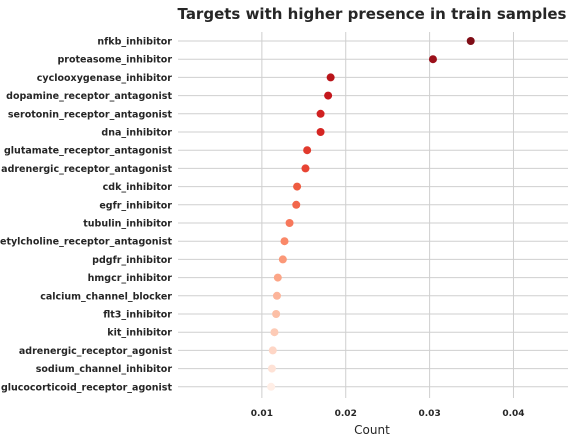 The image size is (577, 443). Describe the element at coordinates (139, 333) in the screenshot. I see `y-tick-label: kit_inhibitor` at that location.